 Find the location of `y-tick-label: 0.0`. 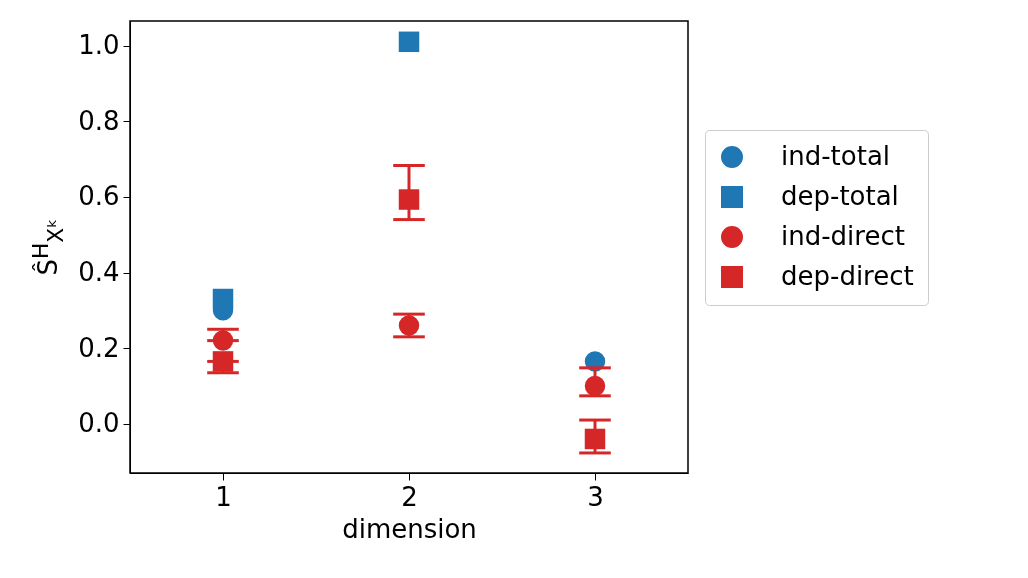

y-tick-label: 0.0 is located at coordinates (99, 423).